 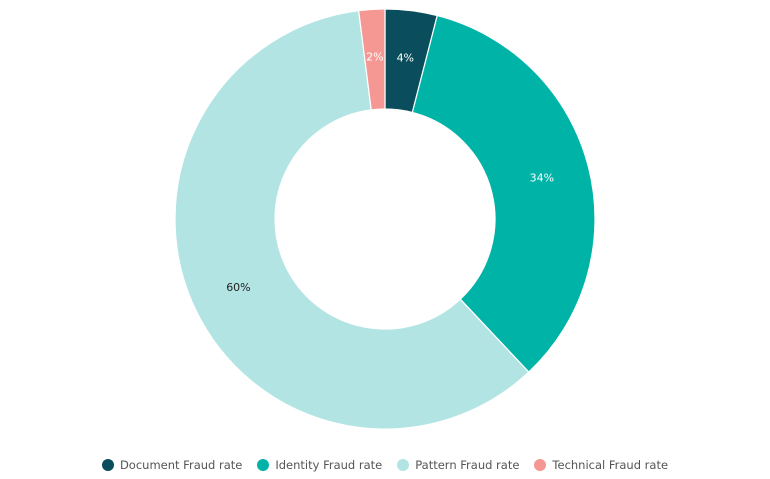 What do you see at coordinates (238, 287) in the screenshot?
I see `slice-value-label: 60%` at bounding box center [238, 287].